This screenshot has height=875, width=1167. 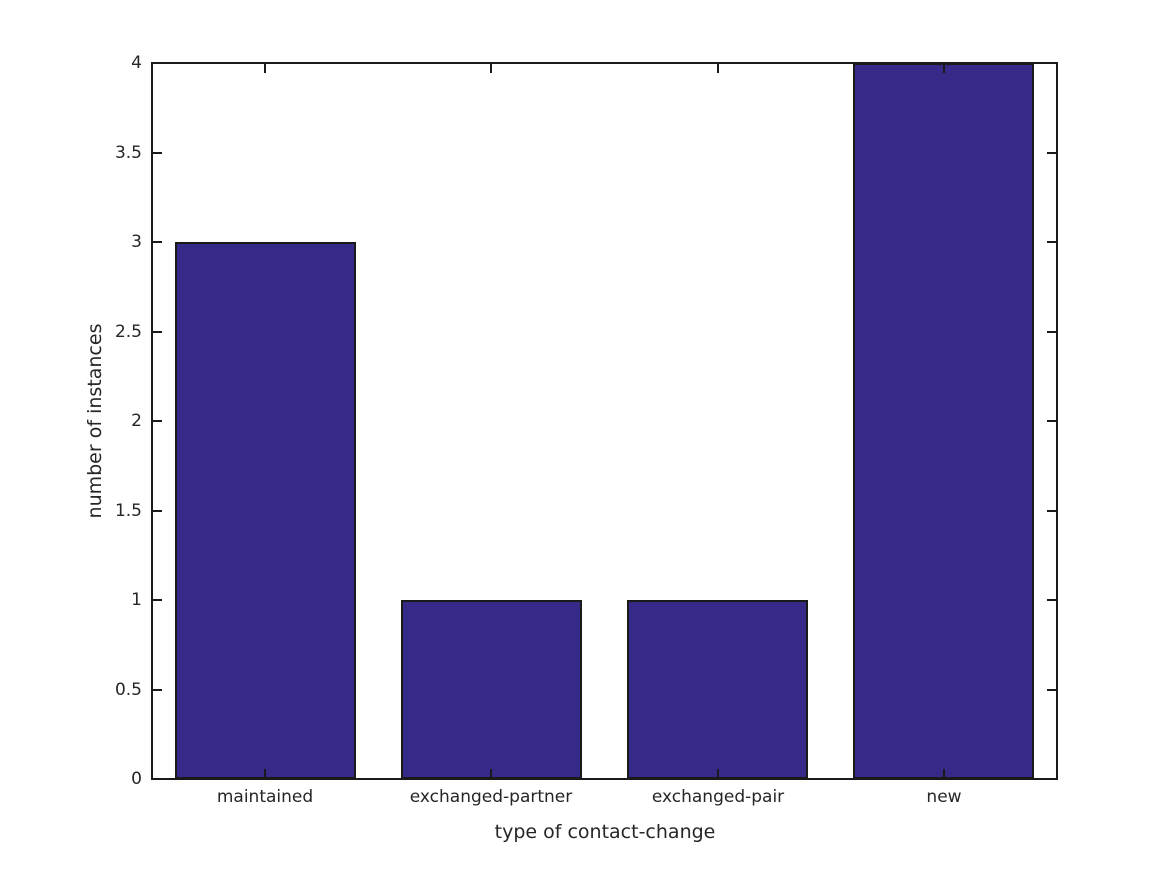 What do you see at coordinates (136, 421) in the screenshot?
I see `y-tick-label: 2` at bounding box center [136, 421].